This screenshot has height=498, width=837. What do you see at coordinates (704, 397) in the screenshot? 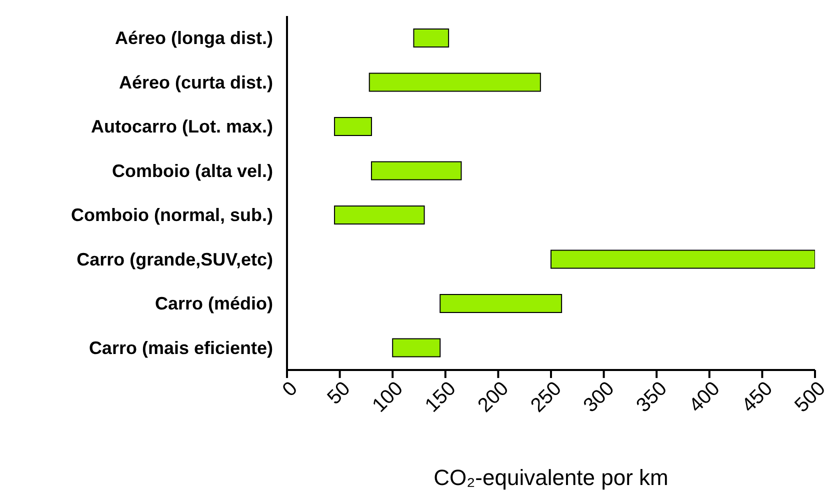
I see `x-tick-label: 400` at bounding box center [704, 397].